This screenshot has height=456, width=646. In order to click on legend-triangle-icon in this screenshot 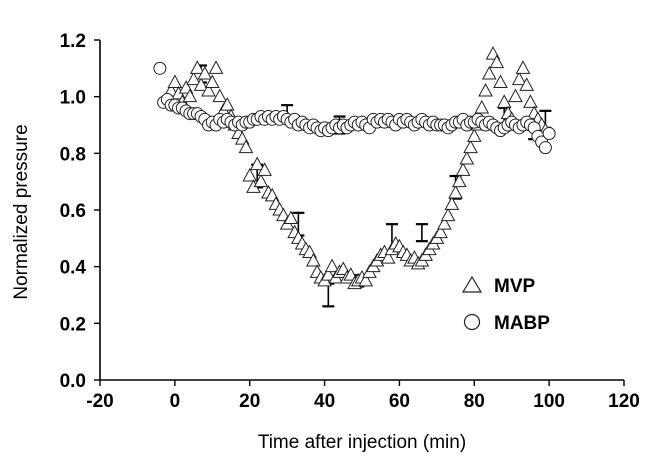, I will do `click(472, 284)`.